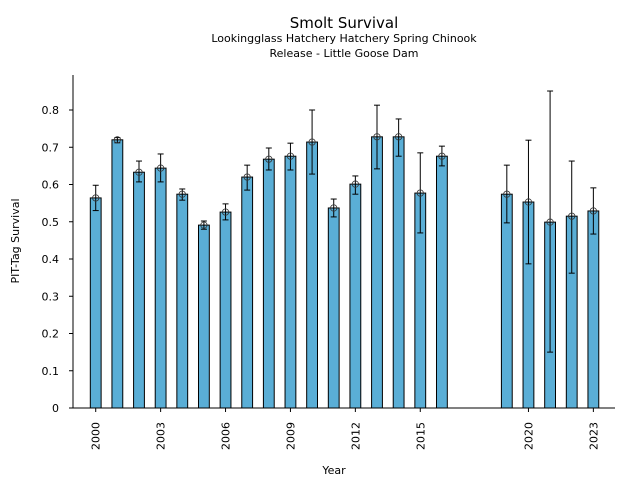  Describe the element at coordinates (333, 308) in the screenshot. I see `bar-2011` at that location.